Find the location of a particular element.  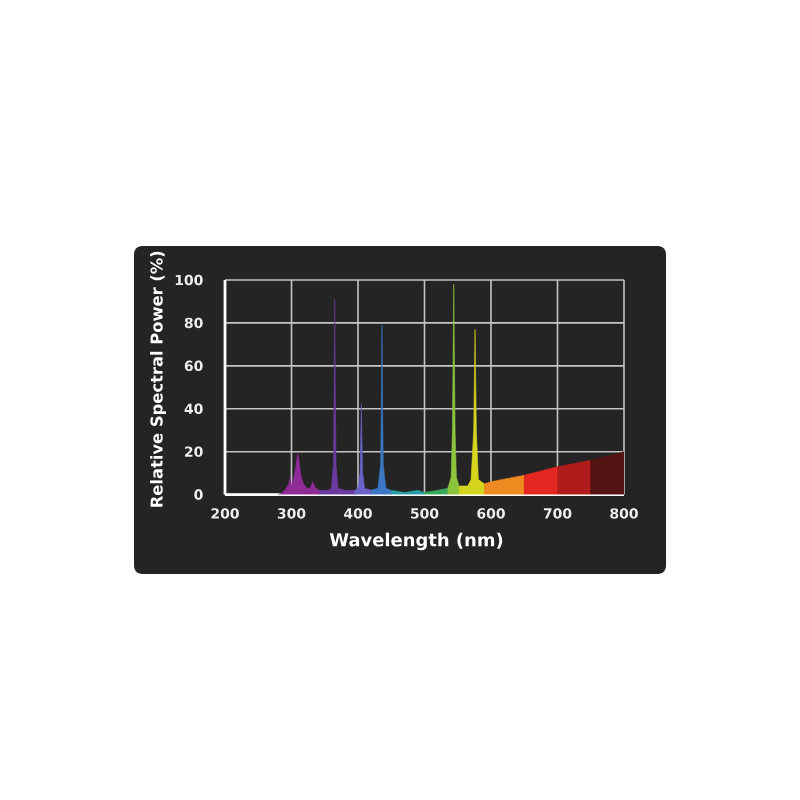

x-axis-title: Wavelength (nm) is located at coordinates (416, 541).